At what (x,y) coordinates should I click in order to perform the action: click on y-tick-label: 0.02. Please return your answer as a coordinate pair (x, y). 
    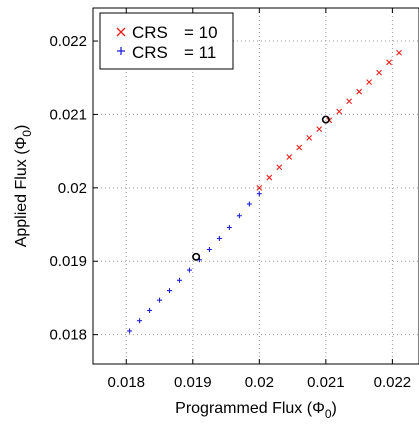
    Looking at the image, I should click on (72, 188).